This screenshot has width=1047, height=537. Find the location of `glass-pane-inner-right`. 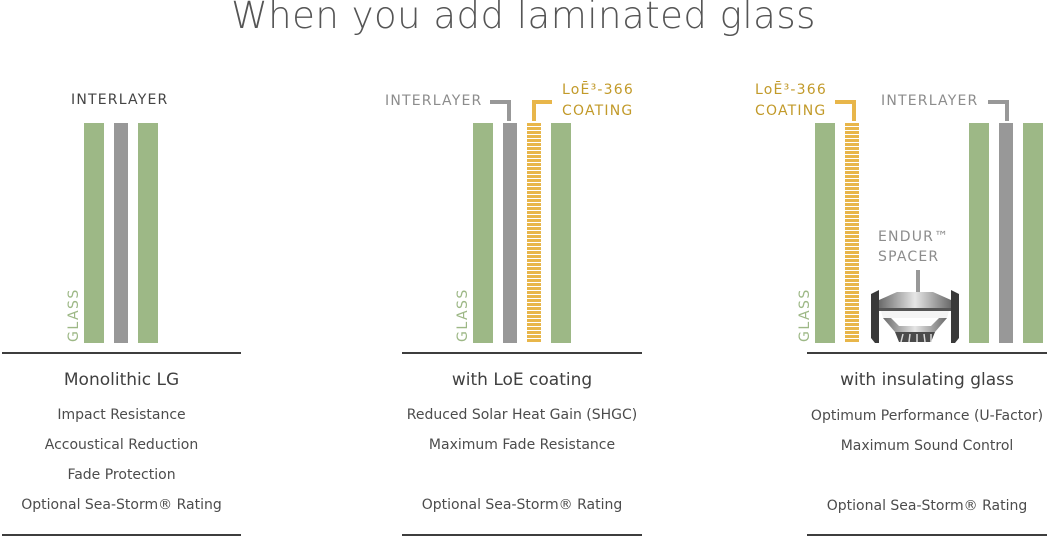

glass-pane-inner-right is located at coordinates (1033, 233).